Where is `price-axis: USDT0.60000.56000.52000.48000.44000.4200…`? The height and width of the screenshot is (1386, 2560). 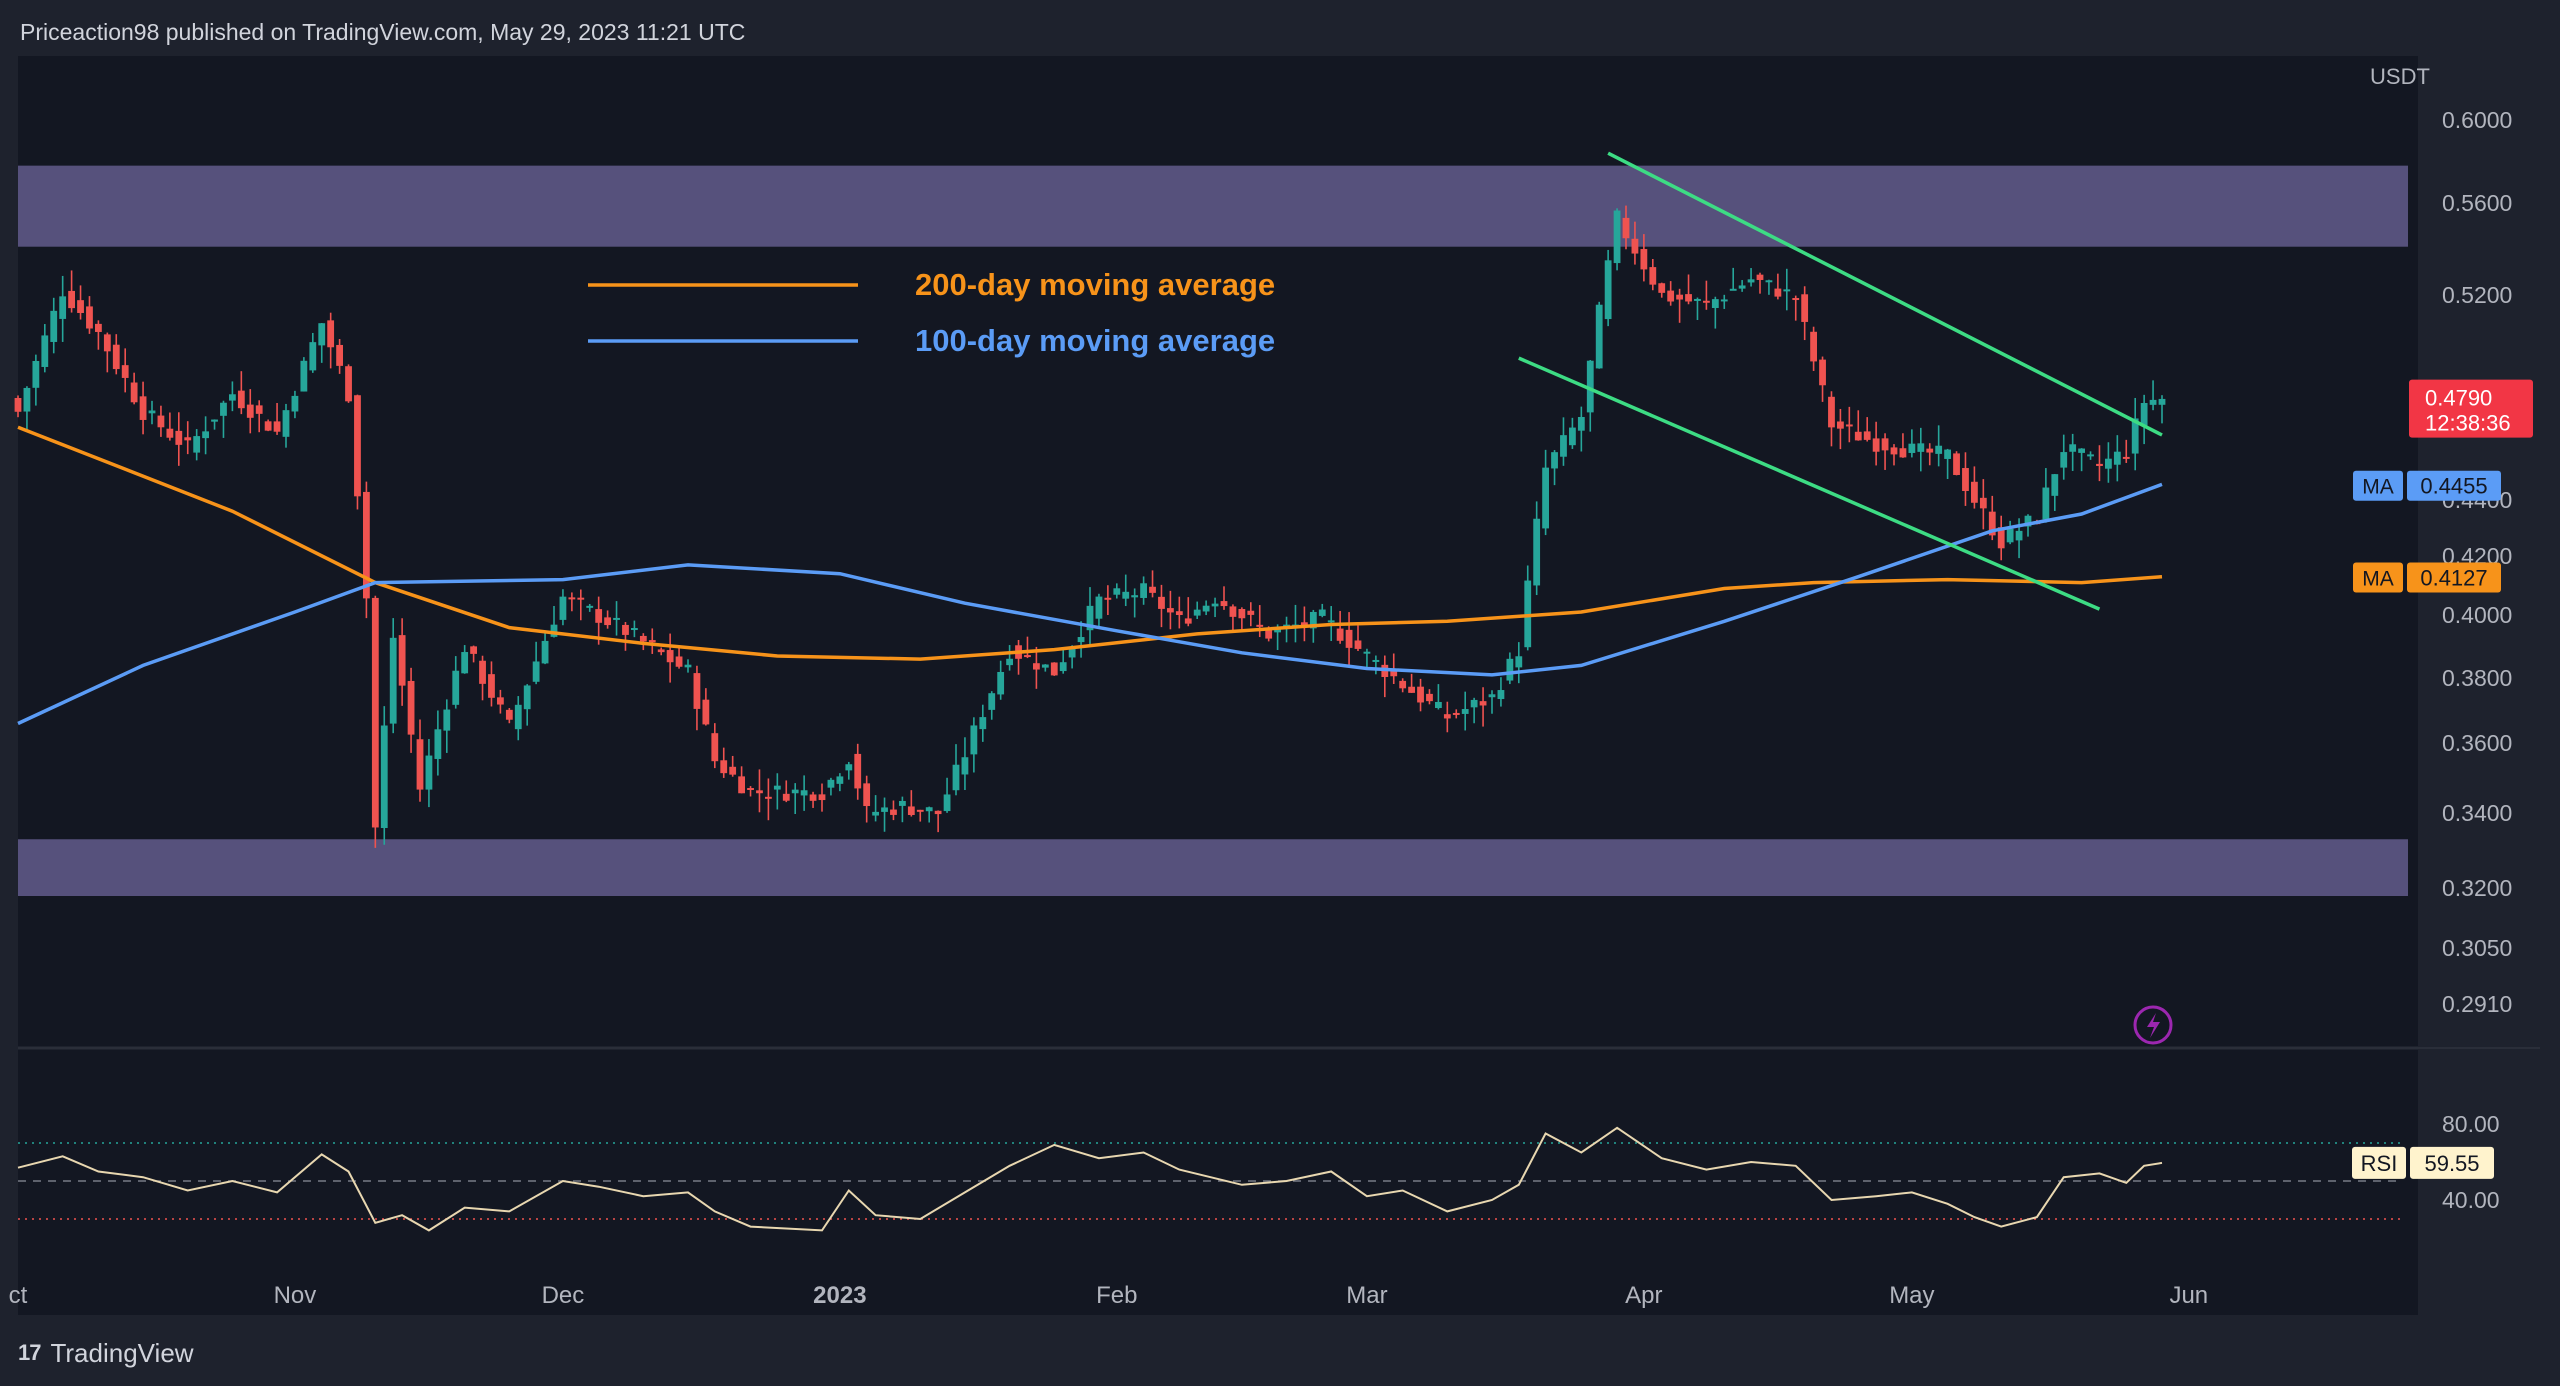 price-axis: USDT0.60000.56000.52000.48000.44000.4200… is located at coordinates (2441, 540).